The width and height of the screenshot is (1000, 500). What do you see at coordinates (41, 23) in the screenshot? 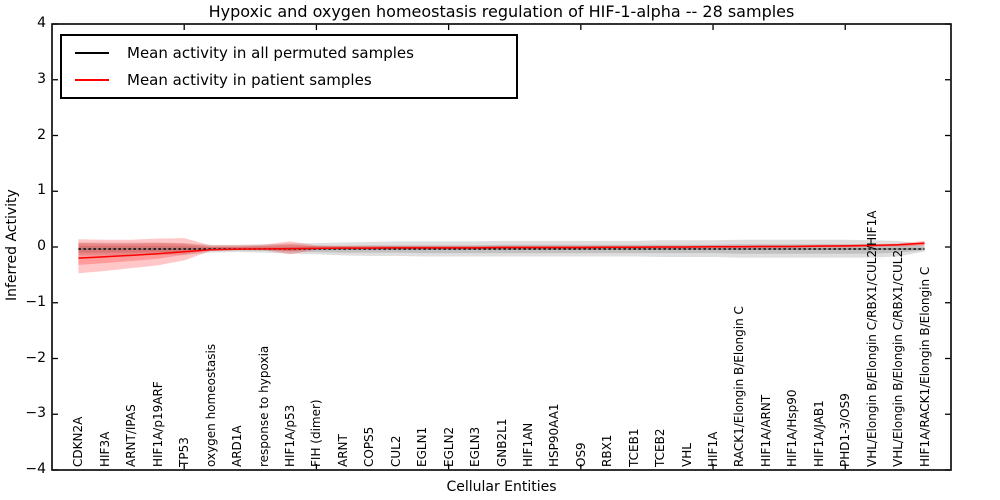
I see `y-tick-label: 4` at bounding box center [41, 23].